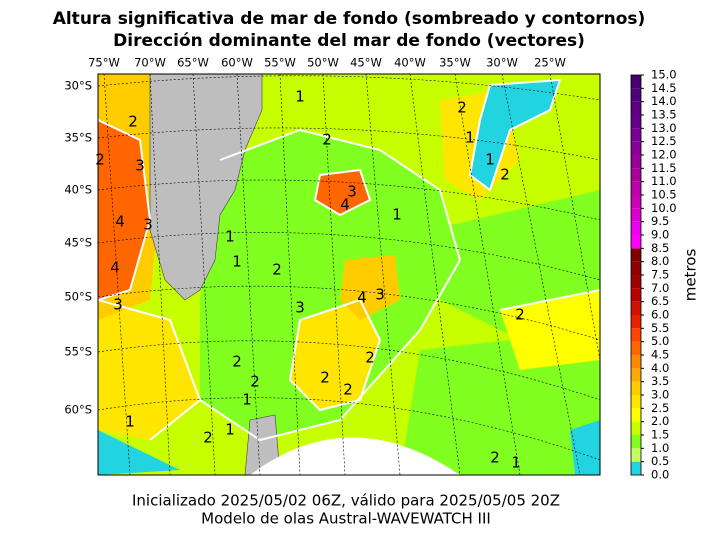  Describe the element at coordinates (78, 86) in the screenshot. I see `lat-label: 30°S` at that location.